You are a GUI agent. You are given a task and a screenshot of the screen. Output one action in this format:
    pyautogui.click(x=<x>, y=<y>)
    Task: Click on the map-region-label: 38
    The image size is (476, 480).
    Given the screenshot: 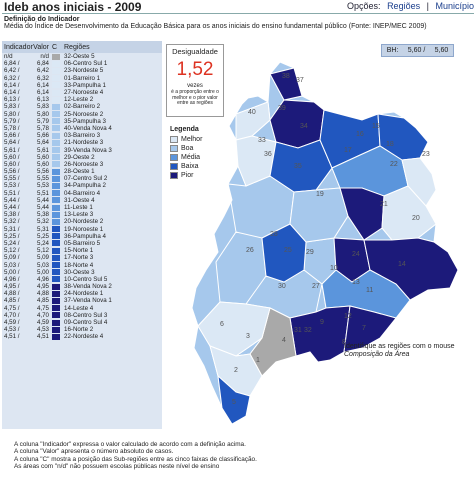 What is the action you would take?
    pyautogui.click(x=286, y=76)
    